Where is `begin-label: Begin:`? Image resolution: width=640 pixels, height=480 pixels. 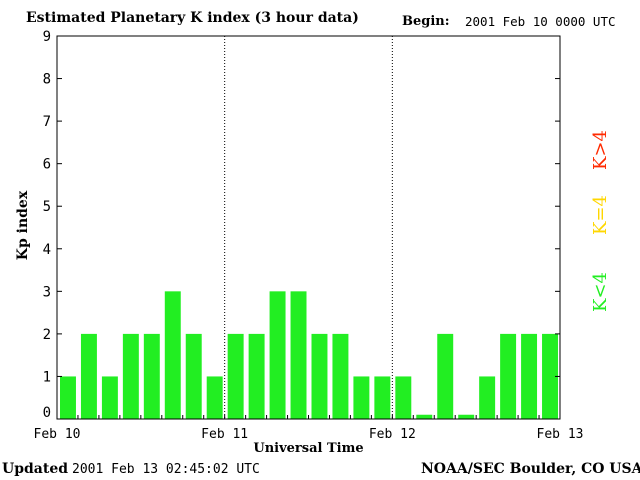
begin-label: Begin: is located at coordinates (426, 21).